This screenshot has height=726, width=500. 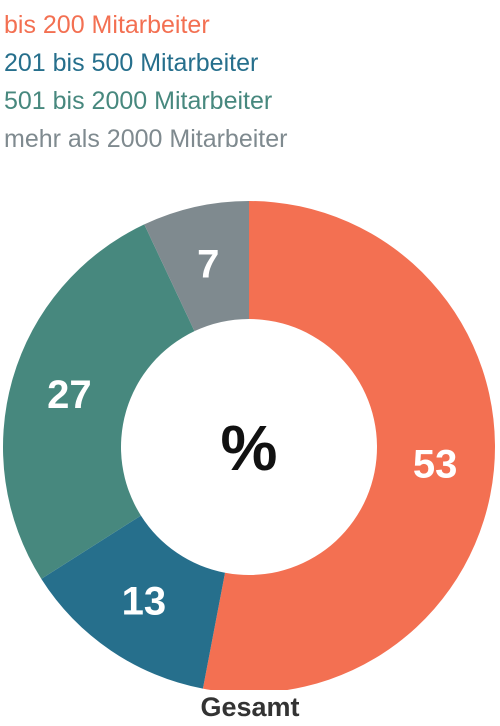 I want to click on slice-201-bis-500-mitarbeiter, so click(x=133, y=602).